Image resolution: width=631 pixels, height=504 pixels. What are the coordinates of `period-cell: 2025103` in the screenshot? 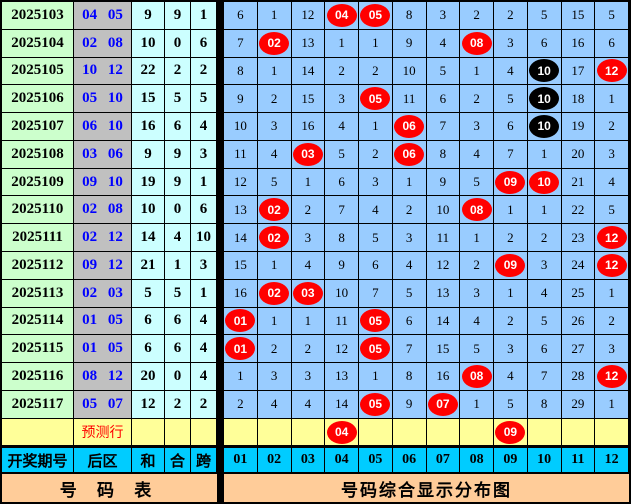 It's located at (38, 16).